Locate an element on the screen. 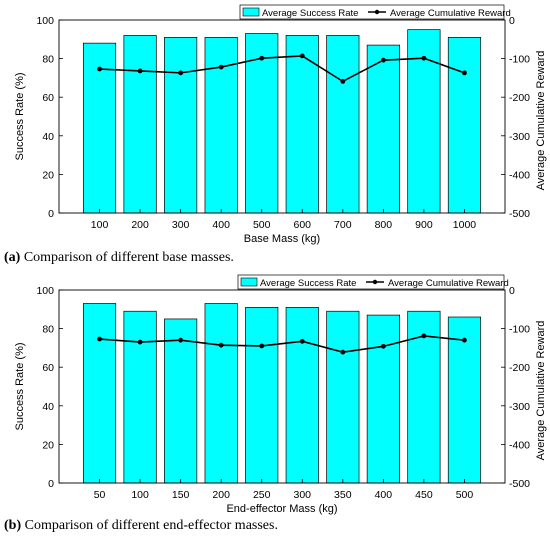 This screenshot has width=550, height=541. x-axis-label: End-effector Mass (kg) is located at coordinates (281, 509).